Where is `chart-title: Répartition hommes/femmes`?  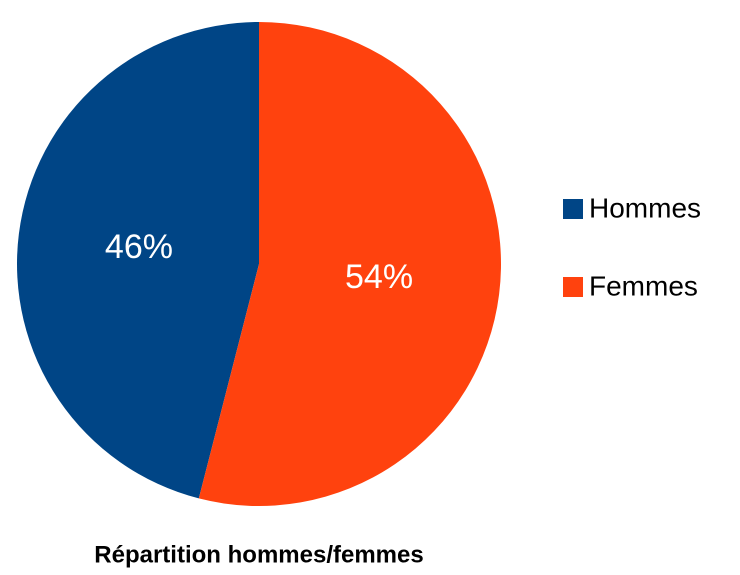 chart-title: Répartition hommes/femmes is located at coordinates (258, 554).